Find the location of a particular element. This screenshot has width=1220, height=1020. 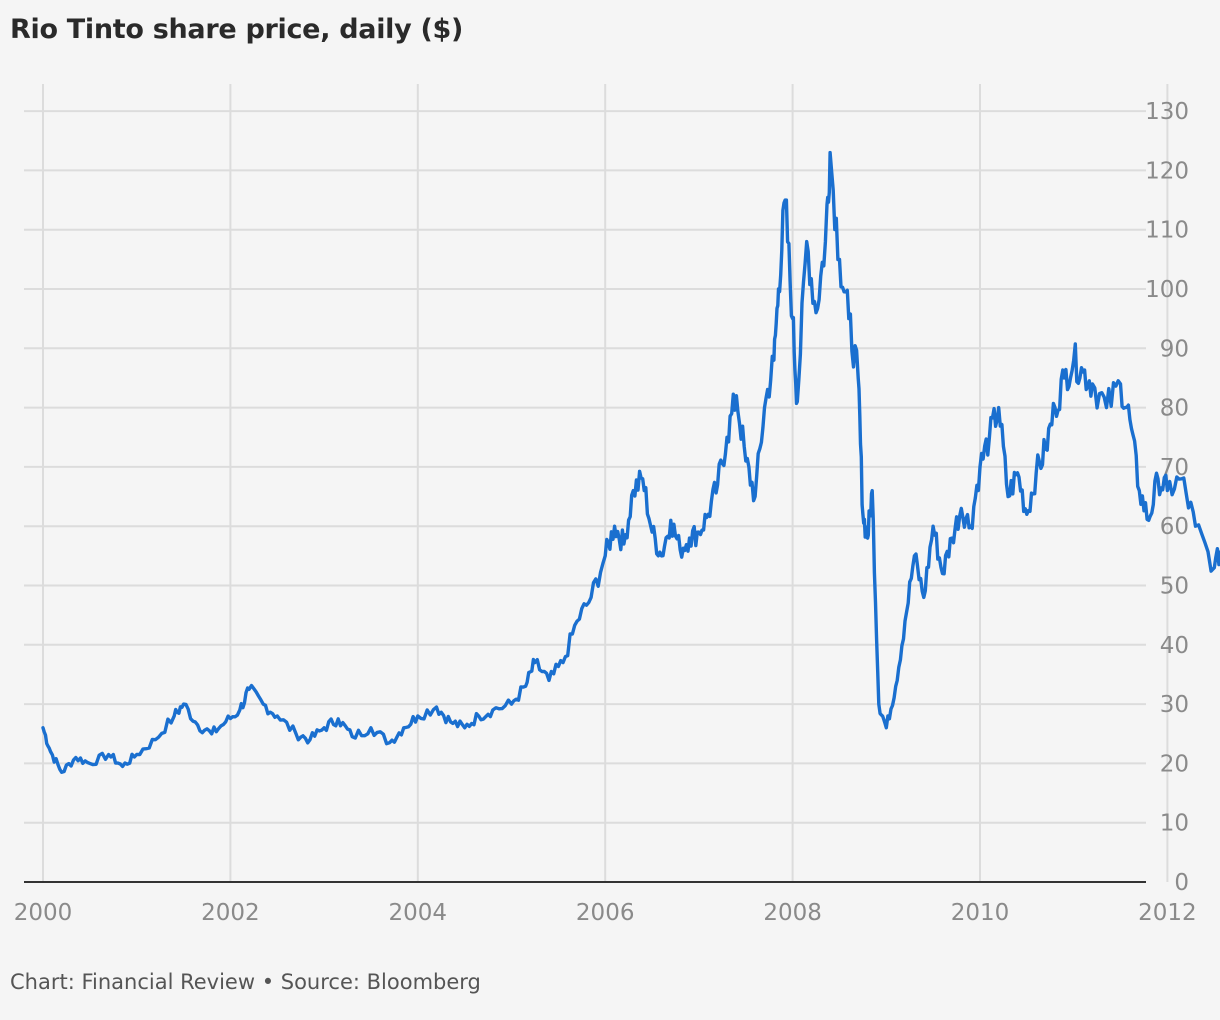

y-tick-label-60: 60 is located at coordinates (1174, 527).